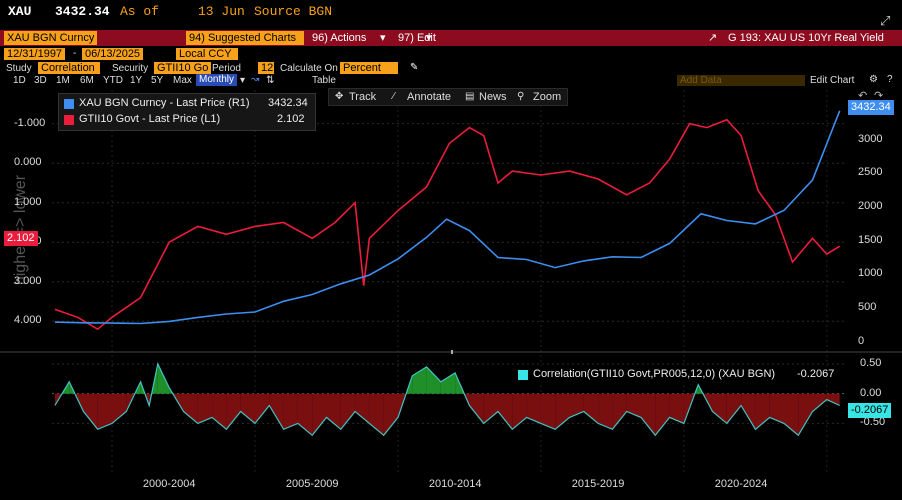  What do you see at coordinates (470, 96) in the screenshot?
I see `news-icon: ▤` at bounding box center [470, 96].